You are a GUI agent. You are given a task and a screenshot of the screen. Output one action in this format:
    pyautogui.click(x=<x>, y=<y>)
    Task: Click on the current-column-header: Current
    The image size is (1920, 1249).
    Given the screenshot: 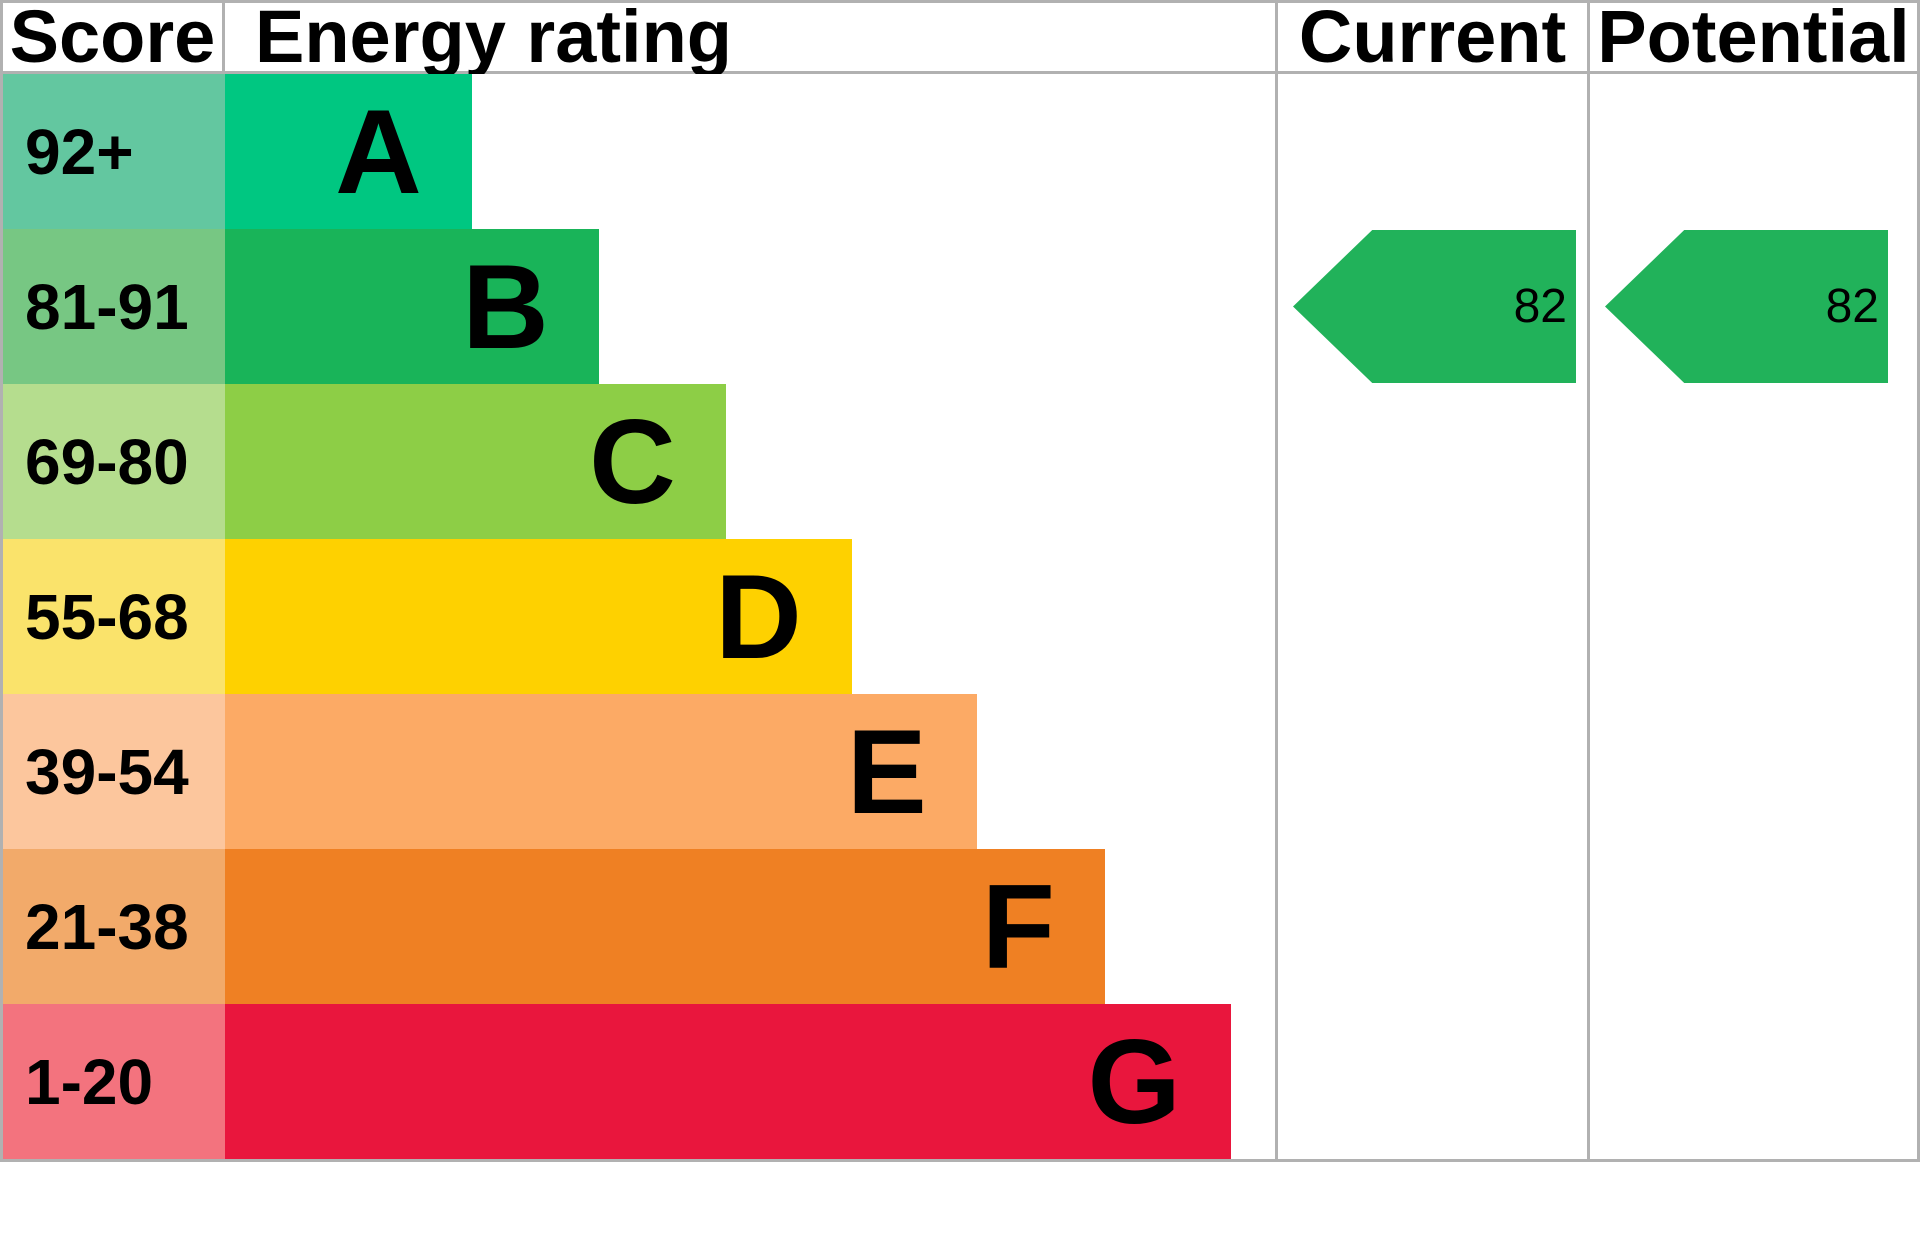 What is the action you would take?
    pyautogui.click(x=1434, y=39)
    